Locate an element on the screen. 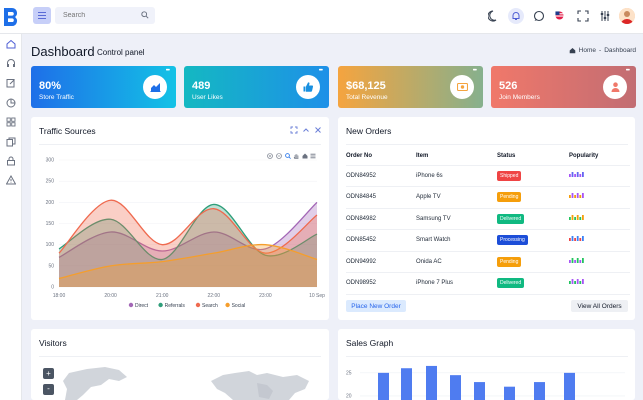 This screenshot has height=400, width=643. order-id: ODN94992 is located at coordinates (381, 262).